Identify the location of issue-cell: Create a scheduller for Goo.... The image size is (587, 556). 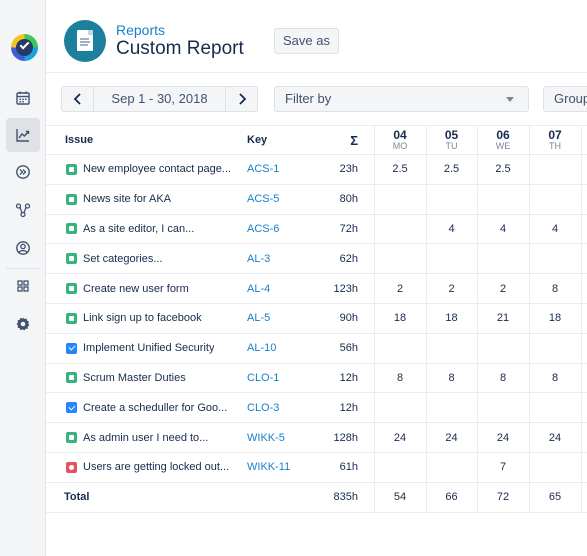
(152, 407).